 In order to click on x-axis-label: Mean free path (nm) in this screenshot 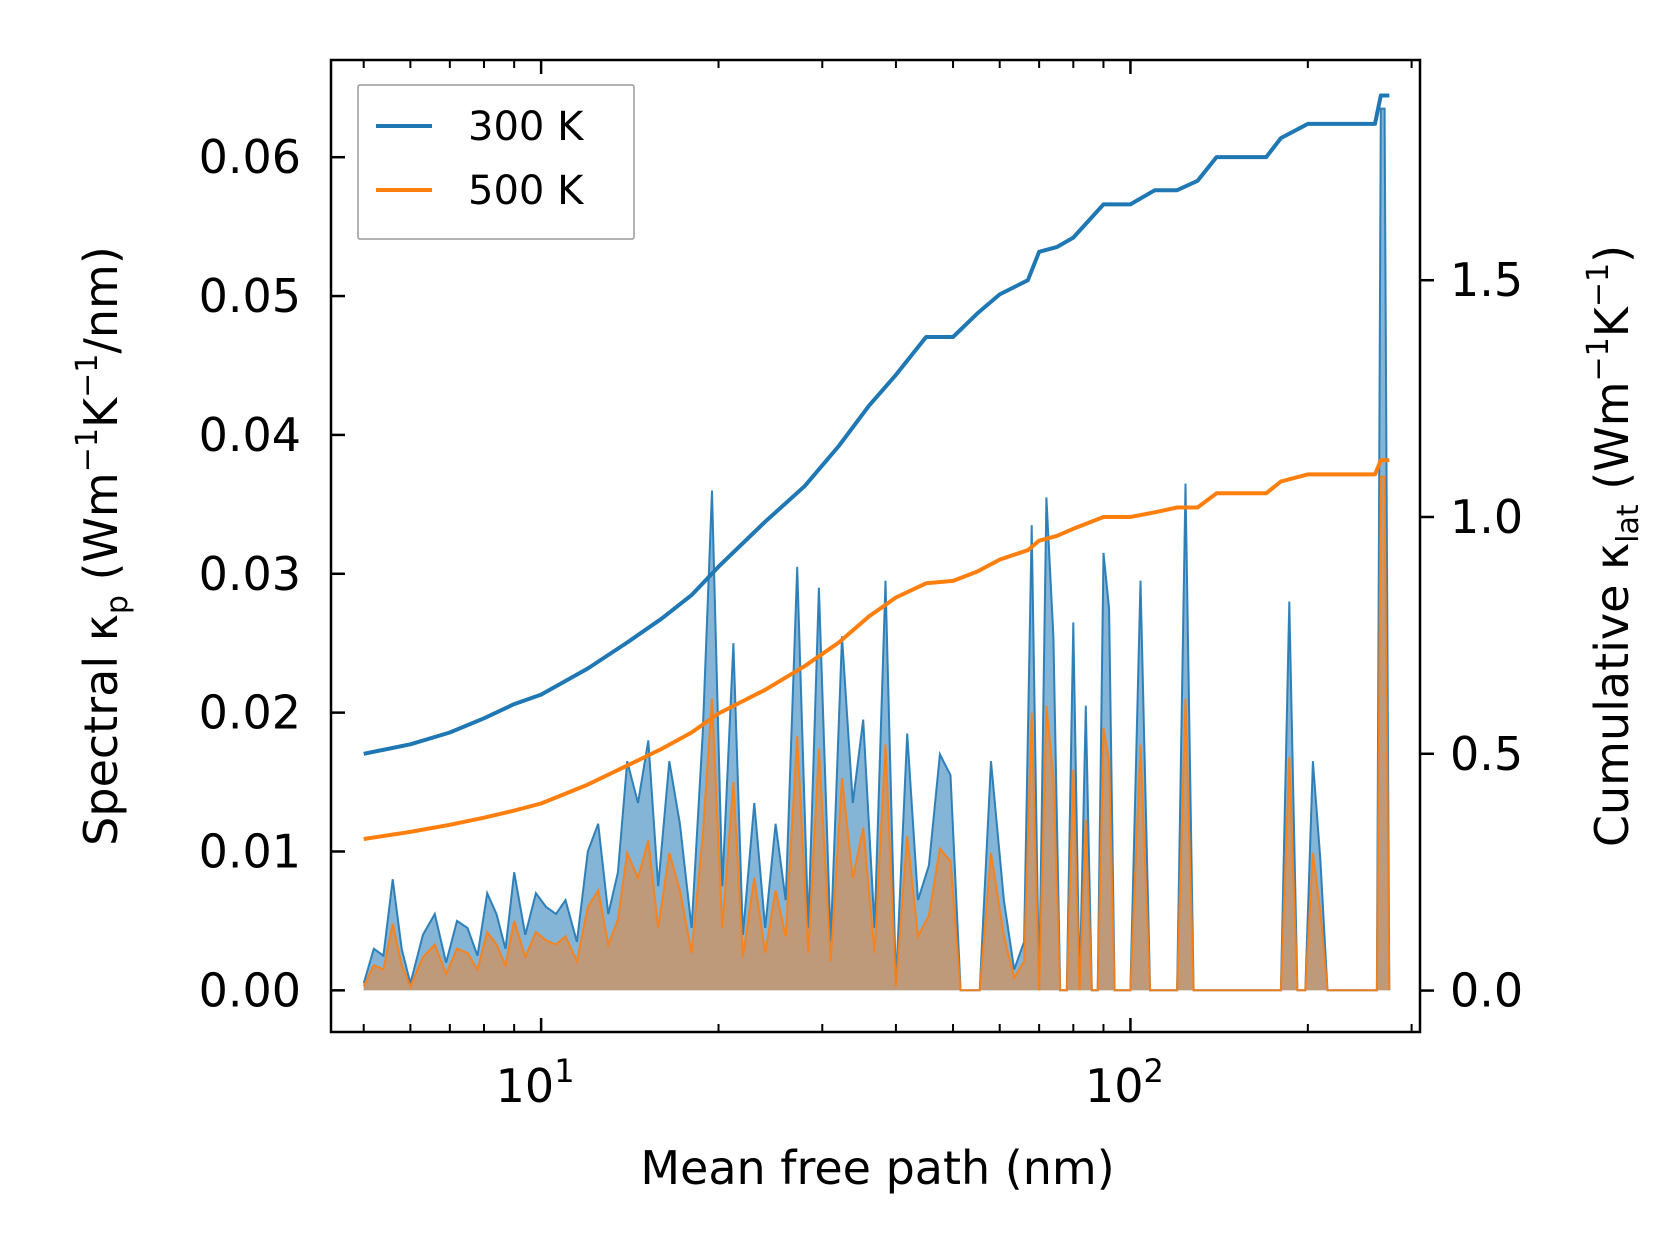, I will do `click(877, 1168)`.